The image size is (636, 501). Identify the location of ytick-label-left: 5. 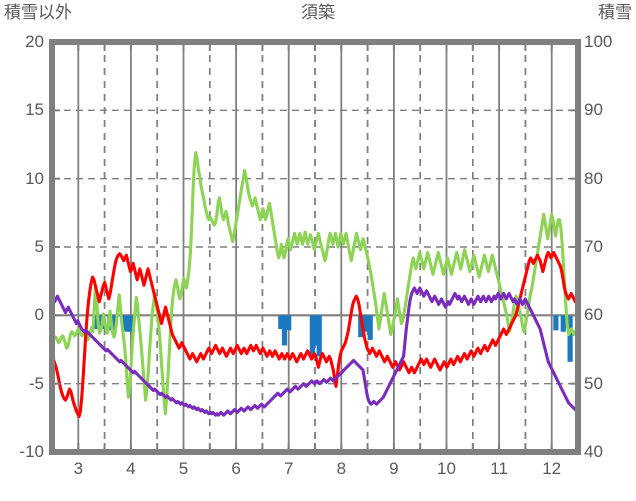
(39, 246).